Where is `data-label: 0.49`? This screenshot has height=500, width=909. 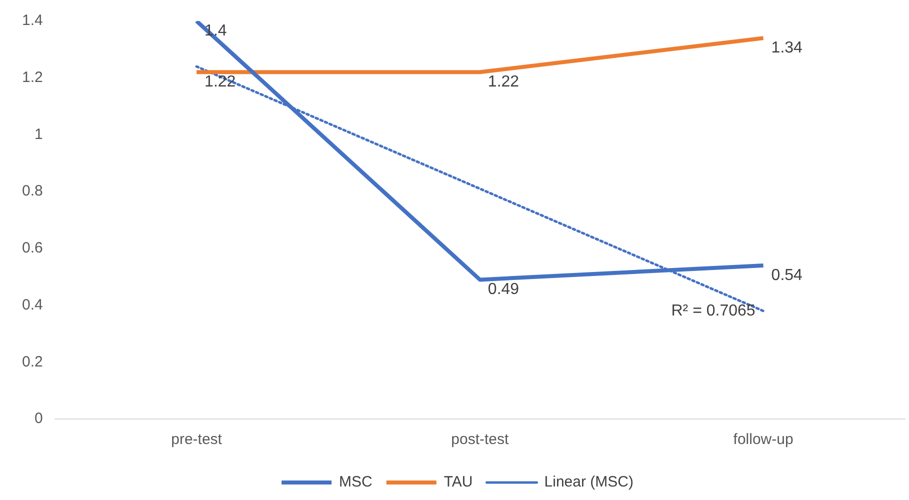
data-label: 0.49 is located at coordinates (504, 289).